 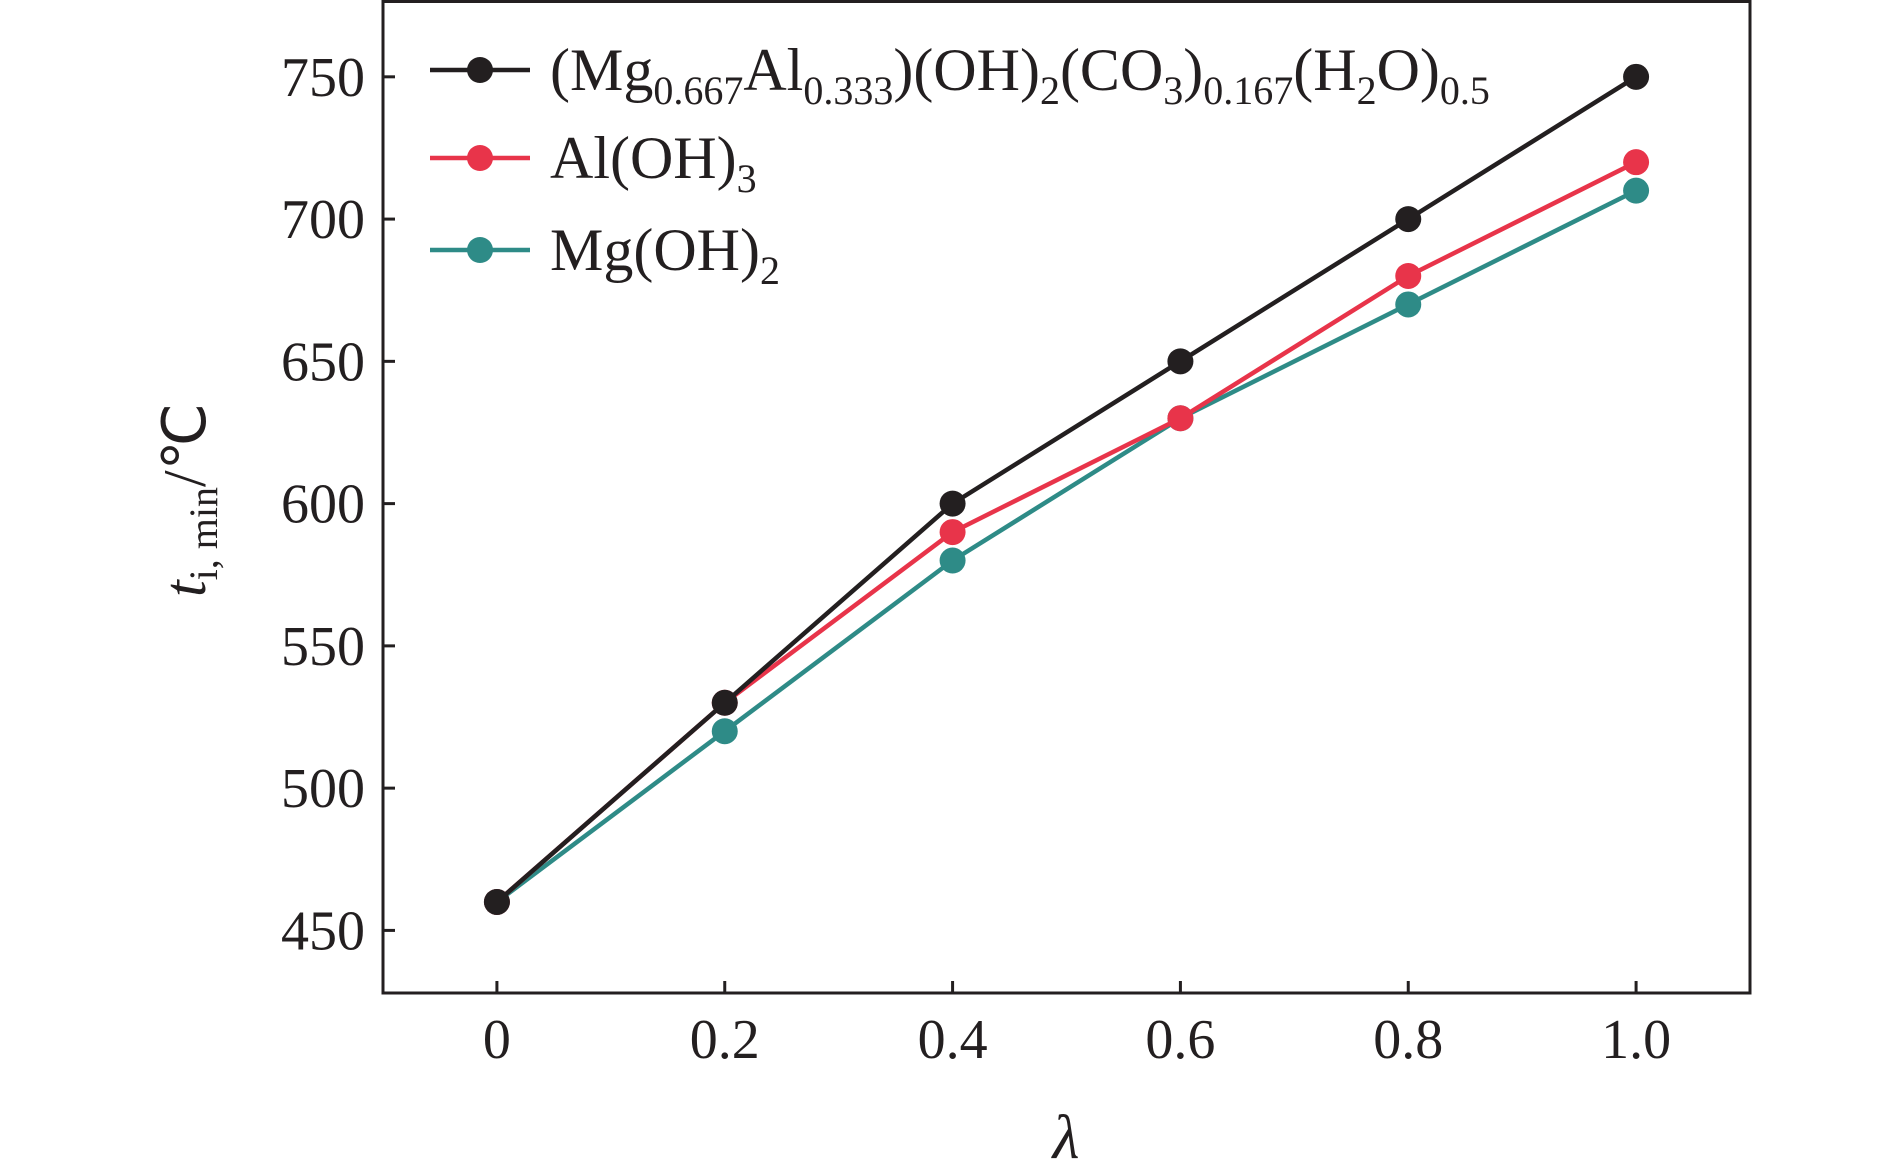 What do you see at coordinates (653, 163) in the screenshot?
I see `legend-label: Al(OH)3` at bounding box center [653, 163].